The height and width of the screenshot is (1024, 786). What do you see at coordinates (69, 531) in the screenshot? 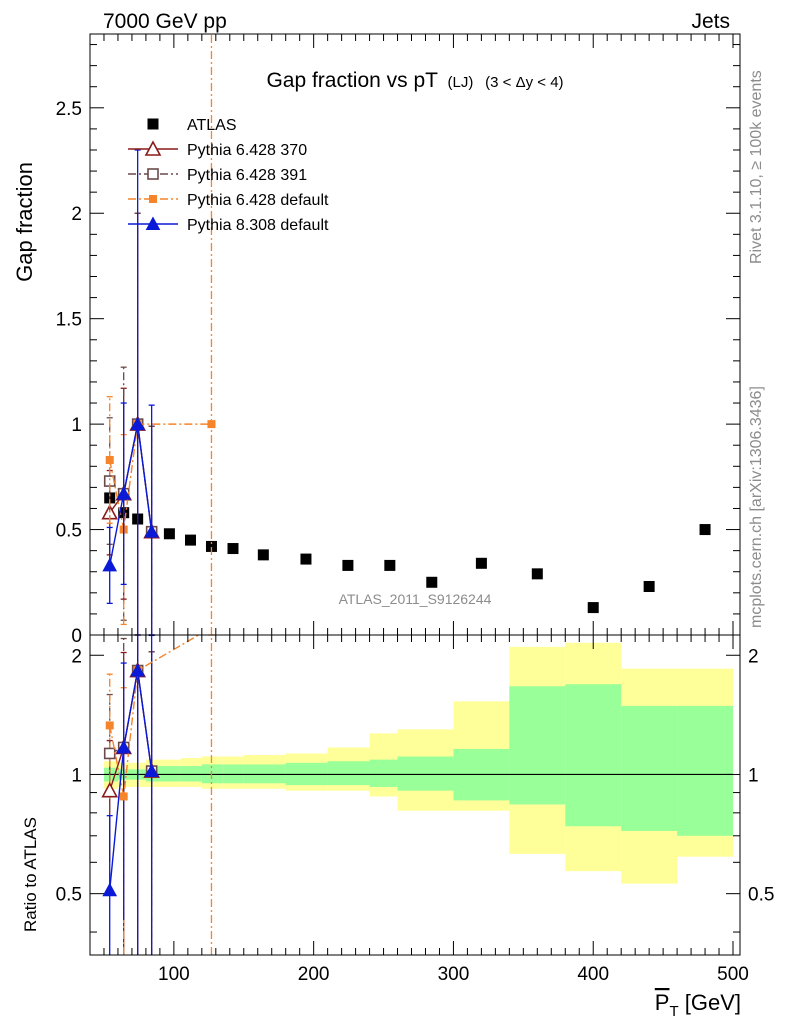
I see `main-y-tick-label: 0.5` at bounding box center [69, 531].